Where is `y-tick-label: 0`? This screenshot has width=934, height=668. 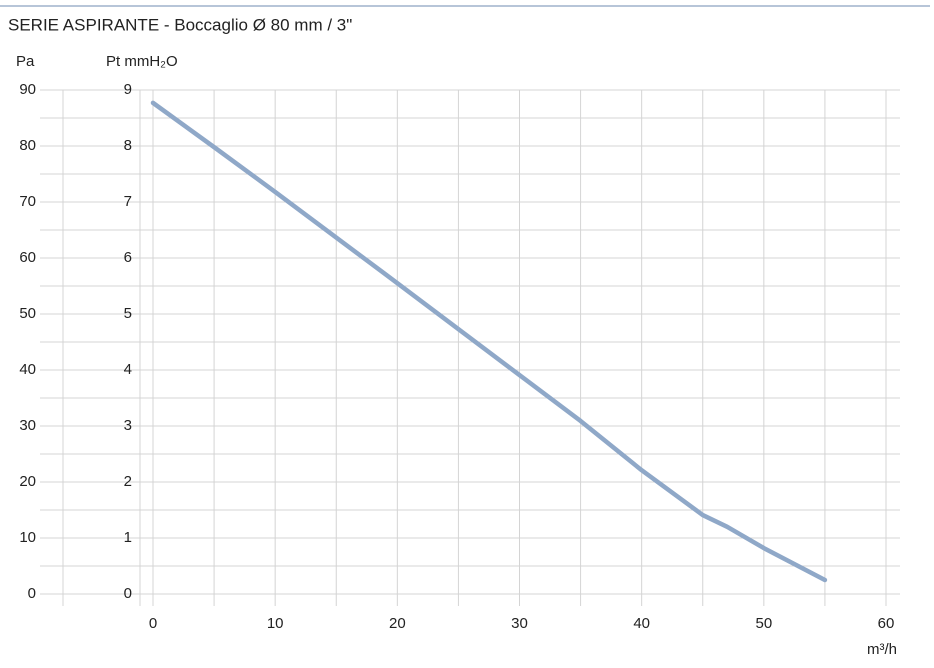
y-tick-label: 0 is located at coordinates (32, 593).